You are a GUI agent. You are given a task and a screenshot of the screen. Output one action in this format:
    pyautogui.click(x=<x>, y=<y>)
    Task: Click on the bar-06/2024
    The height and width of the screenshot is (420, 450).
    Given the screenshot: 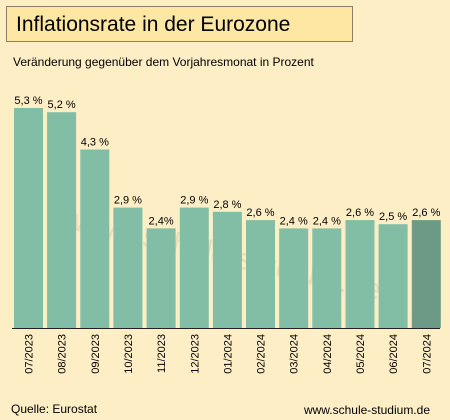 What is the action you would take?
    pyautogui.click(x=393, y=276)
    